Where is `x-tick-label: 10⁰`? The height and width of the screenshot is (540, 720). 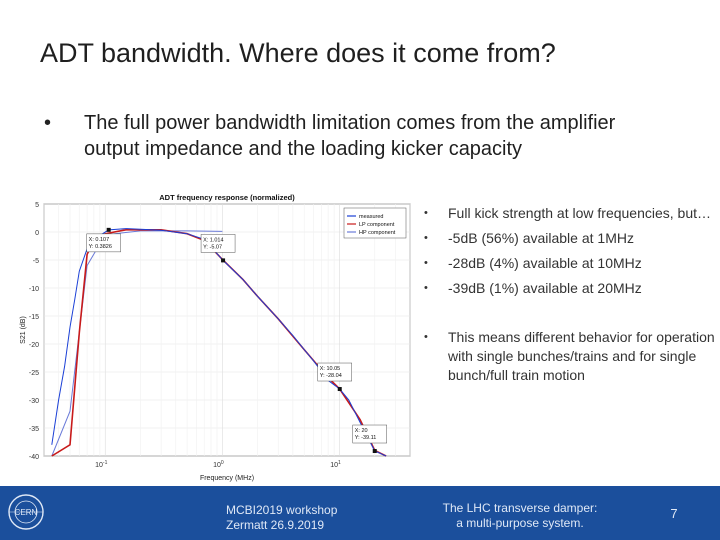 x-tick-label: 10⁰ is located at coordinates (218, 464).